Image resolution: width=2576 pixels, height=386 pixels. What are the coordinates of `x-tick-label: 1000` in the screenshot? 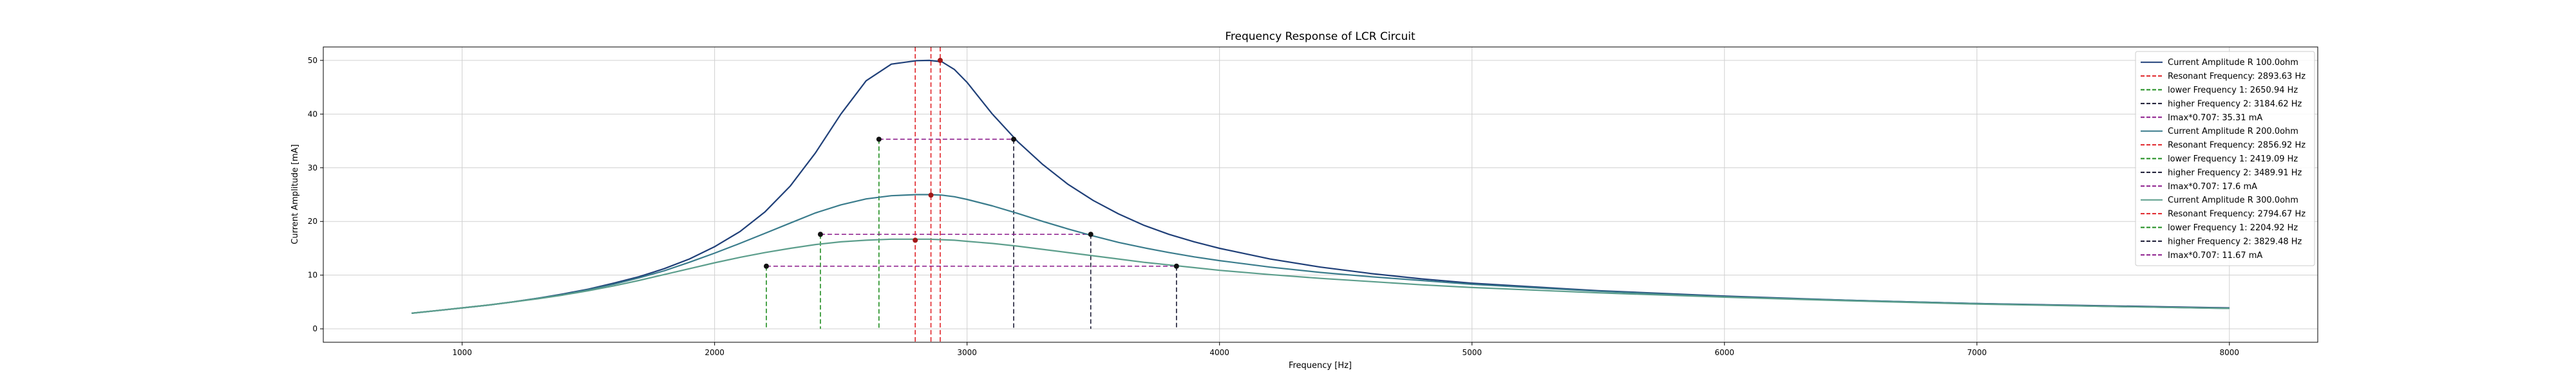 It's located at (462, 352).